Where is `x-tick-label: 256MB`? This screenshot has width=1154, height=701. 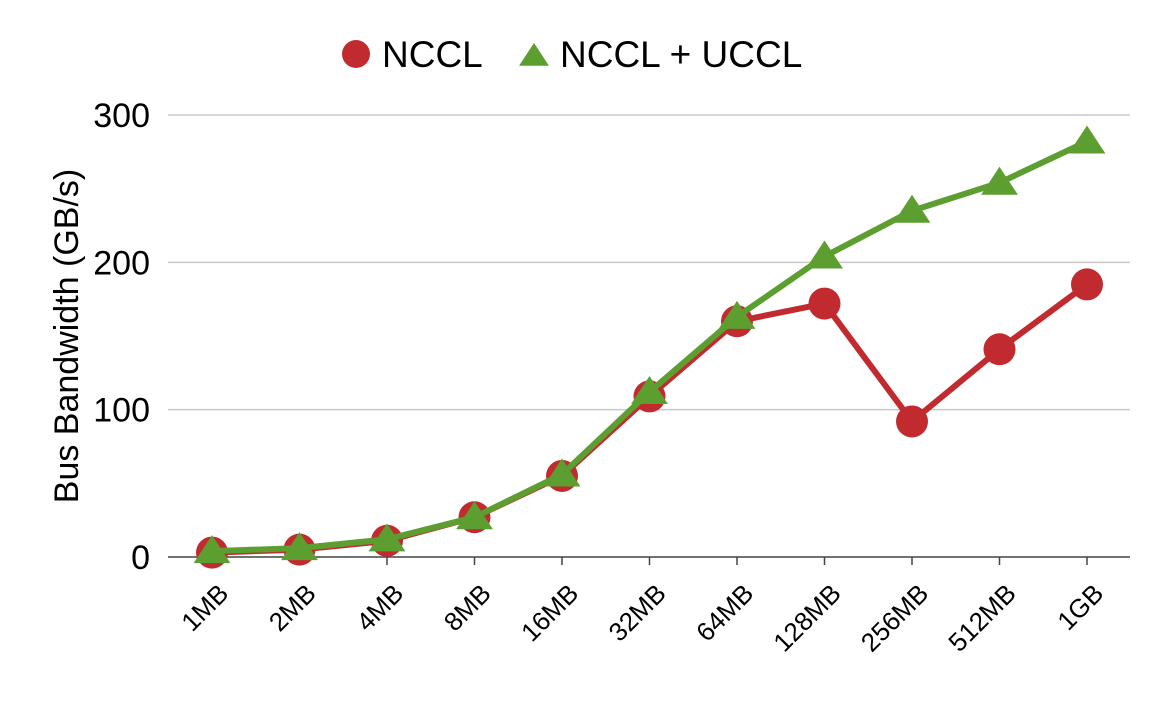
x-tick-label: 256MB is located at coordinates (894, 617).